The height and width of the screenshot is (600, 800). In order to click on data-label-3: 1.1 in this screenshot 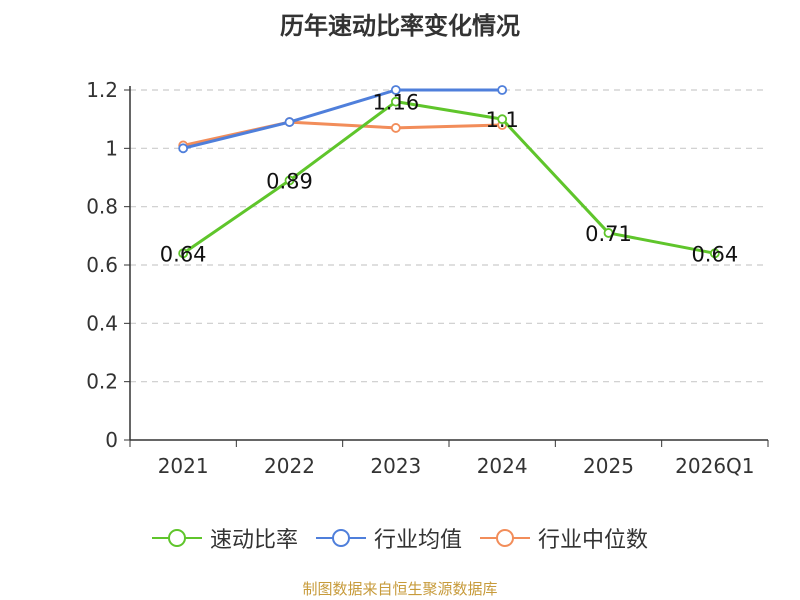, I will do `click(501, 120)`.